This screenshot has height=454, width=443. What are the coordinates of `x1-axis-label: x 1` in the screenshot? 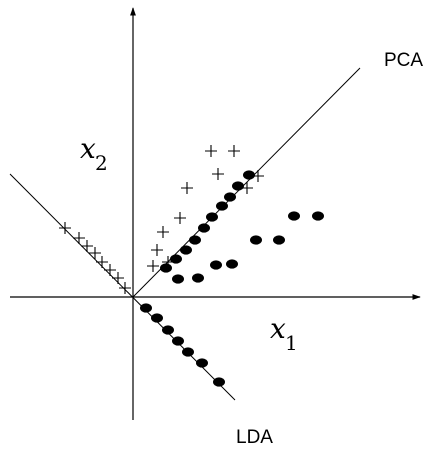 It's located at (284, 333).